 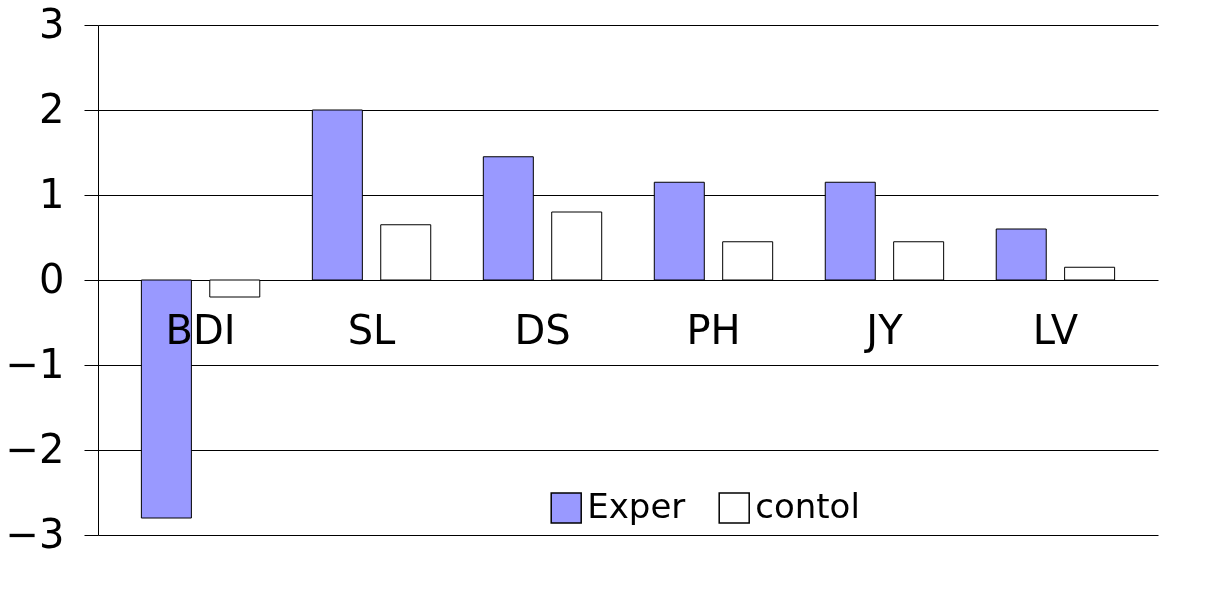 What do you see at coordinates (372, 329) in the screenshot?
I see `x-tick-label: SL` at bounding box center [372, 329].